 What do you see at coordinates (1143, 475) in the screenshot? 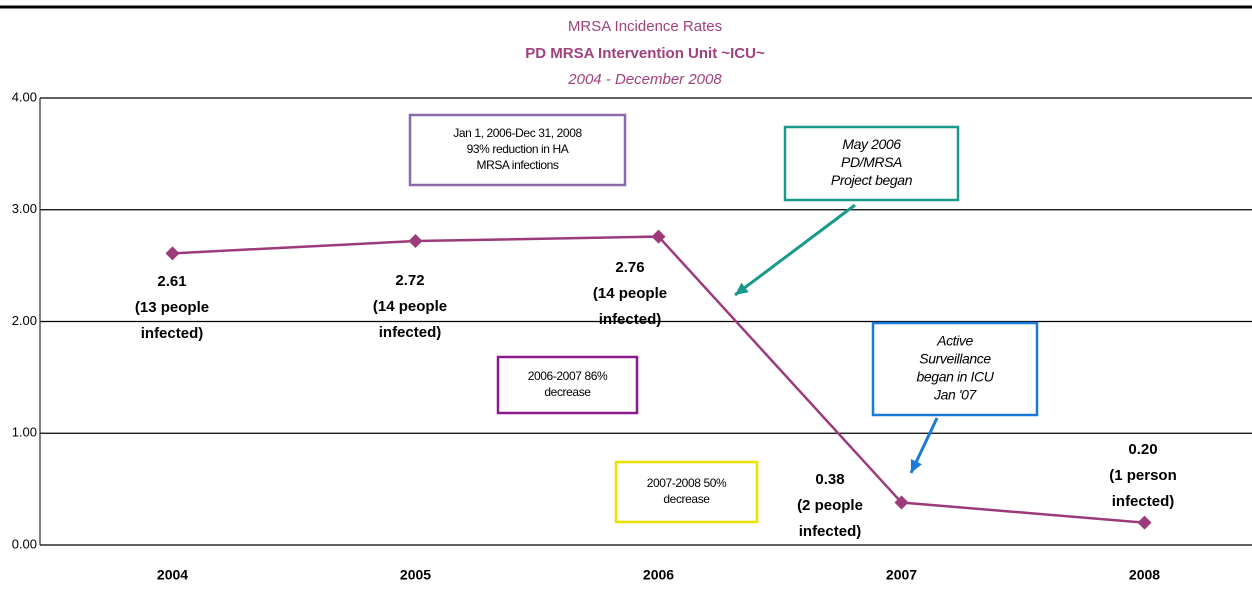
I see `point-note: (1 person` at bounding box center [1143, 475].